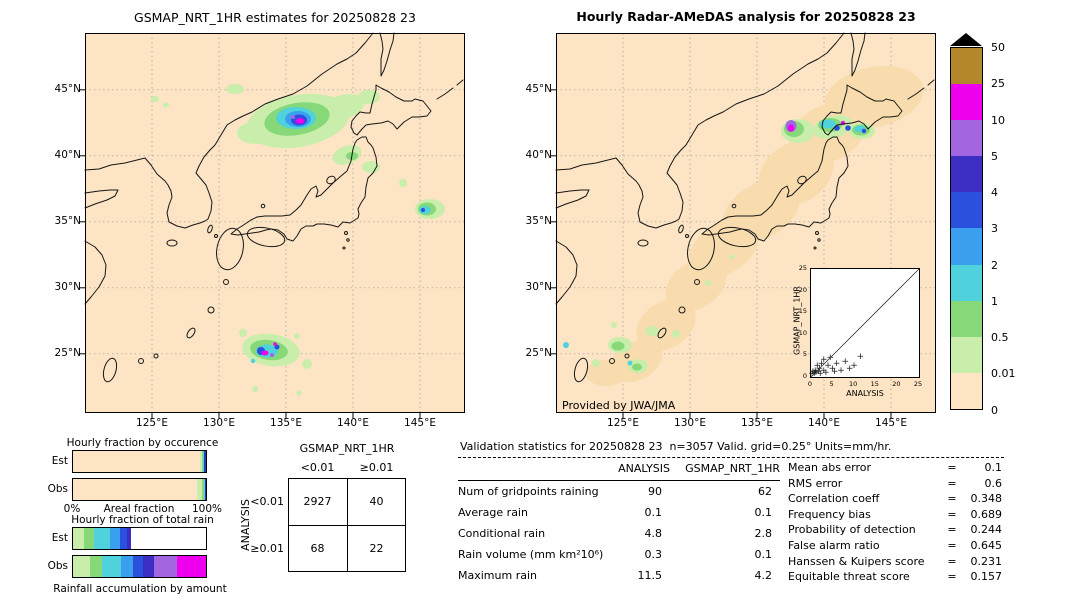 The height and width of the screenshot is (612, 1080). I want to click on score-item: Correlation coeff = 0.348, so click(895, 499).